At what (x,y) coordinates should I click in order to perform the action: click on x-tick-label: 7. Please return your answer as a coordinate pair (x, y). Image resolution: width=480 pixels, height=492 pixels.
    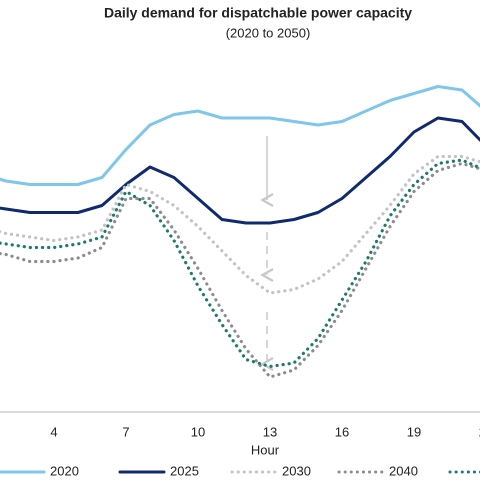
    Looking at the image, I should click on (125, 431).